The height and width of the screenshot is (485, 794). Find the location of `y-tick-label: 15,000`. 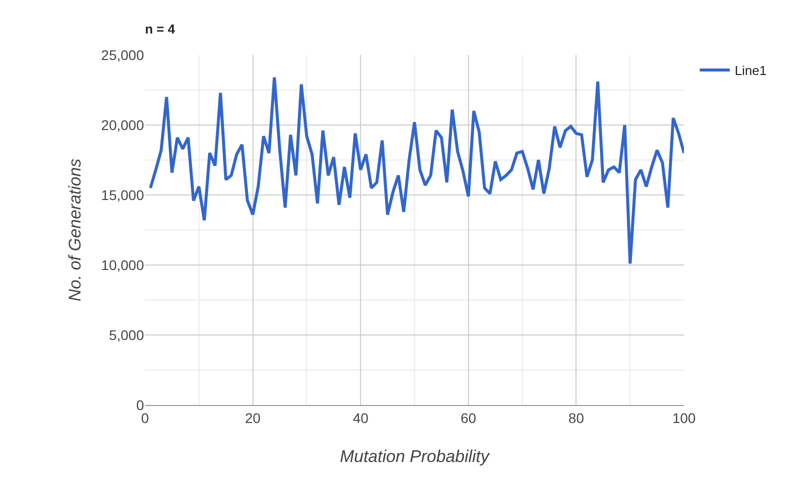

y-tick-label: 15,000 is located at coordinates (122, 194).